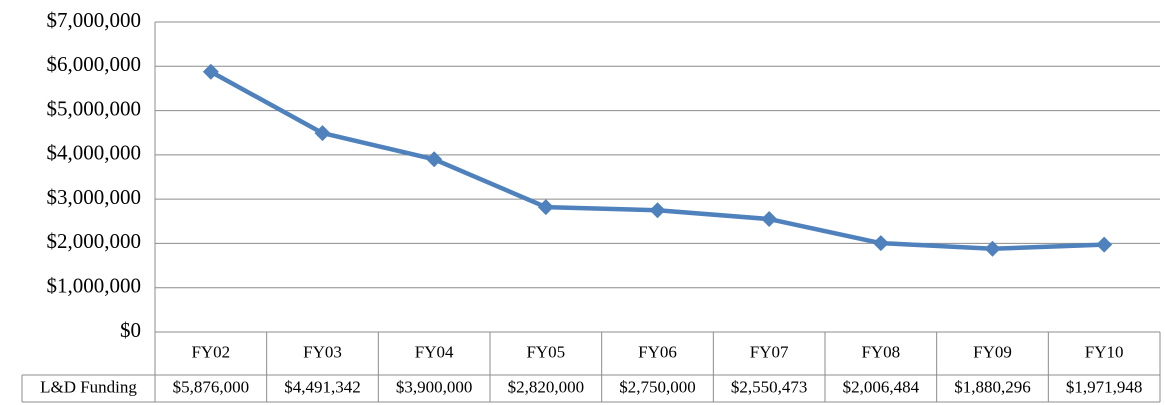 The width and height of the screenshot is (1165, 405). Describe the element at coordinates (94, 64) in the screenshot. I see `y-tick-label: $6,000,000` at that location.